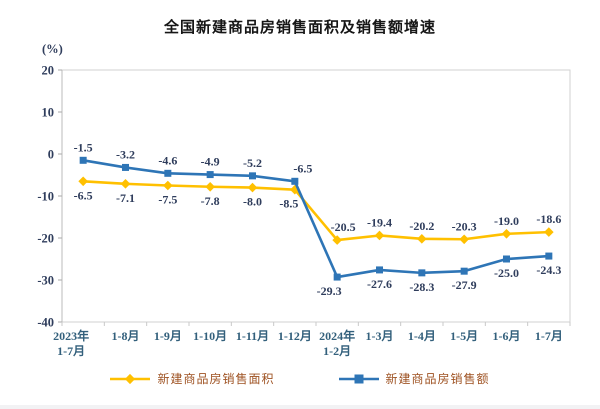 The width and height of the screenshot is (600, 409). Describe the element at coordinates (380, 336) in the screenshot. I see `svg-text: 1-3月` at that location.